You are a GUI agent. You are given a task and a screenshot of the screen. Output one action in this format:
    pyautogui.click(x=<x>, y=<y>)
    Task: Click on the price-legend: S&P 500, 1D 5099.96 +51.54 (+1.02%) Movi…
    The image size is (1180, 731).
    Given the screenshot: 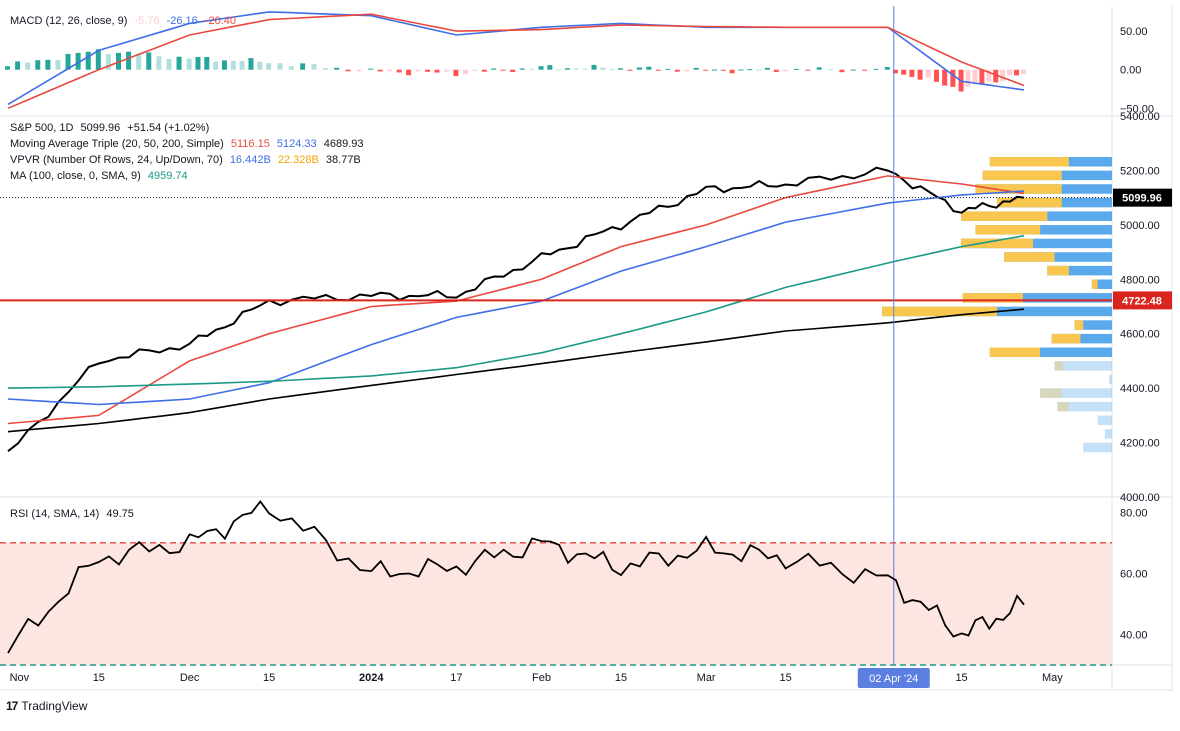 What is the action you would take?
    pyautogui.click(x=188, y=152)
    